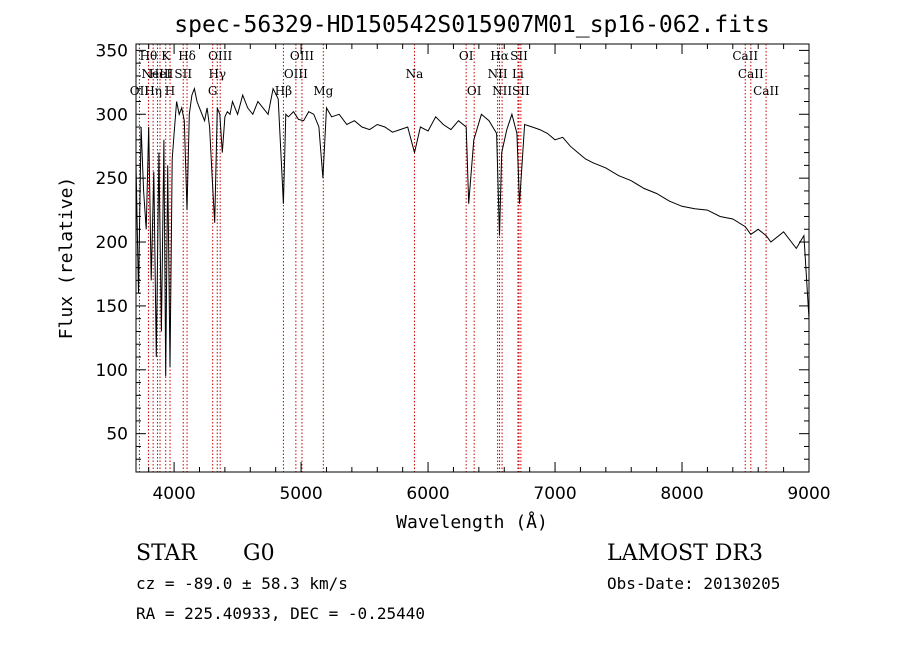 This screenshot has width=900, height=649. What do you see at coordinates (117, 435) in the screenshot?
I see `y-tick-label: 50` at bounding box center [117, 435].